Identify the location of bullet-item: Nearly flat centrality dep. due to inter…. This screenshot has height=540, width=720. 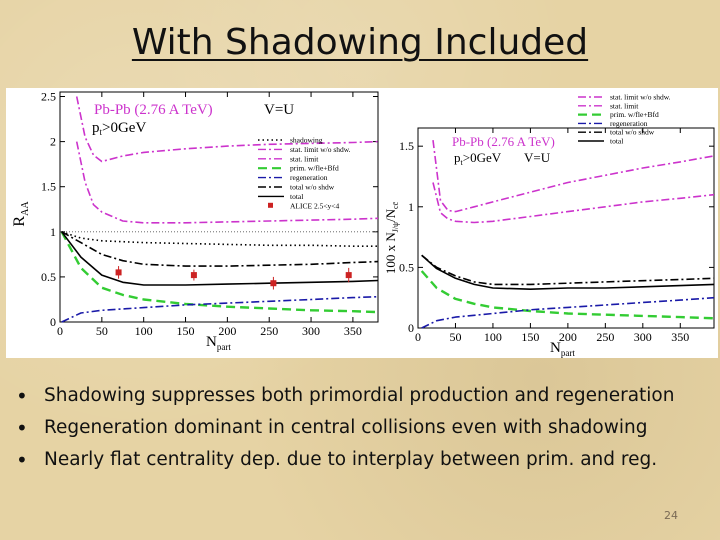
(366, 460).